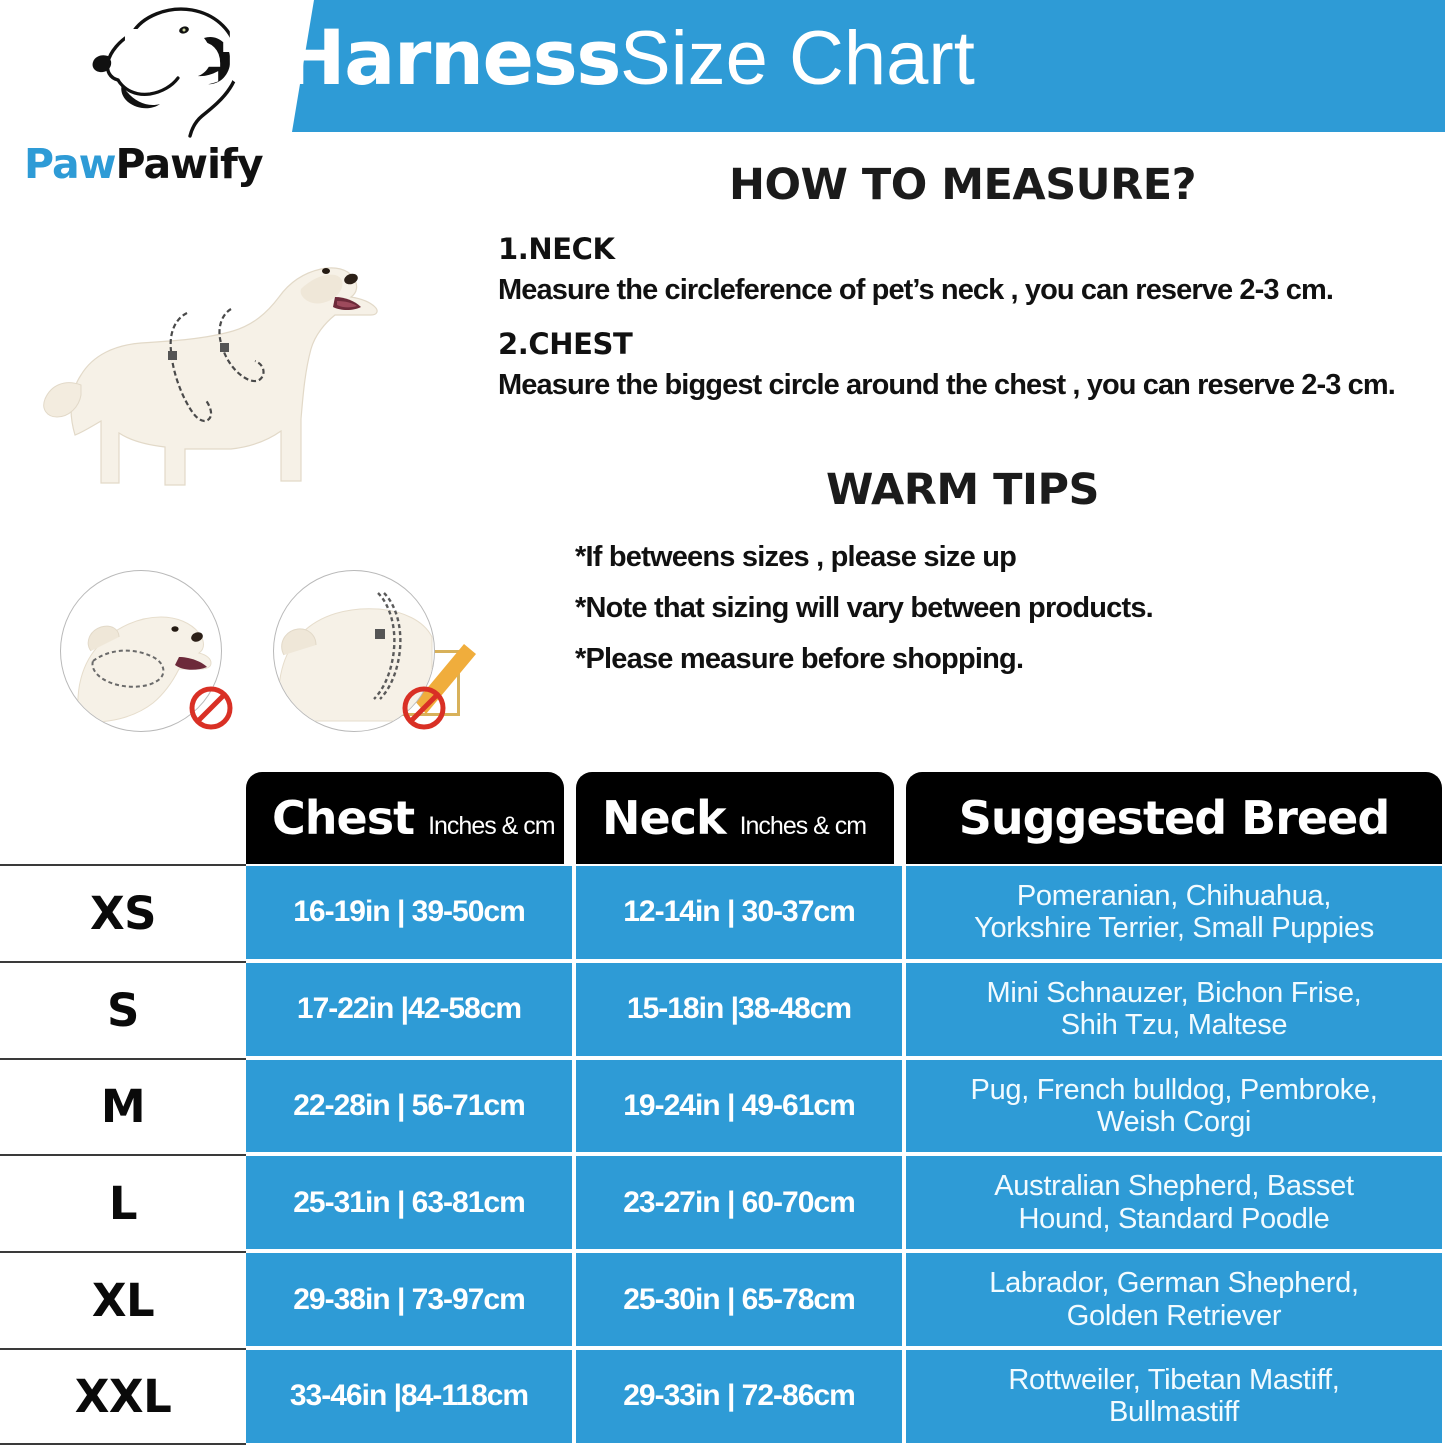 The image size is (1445, 1445). I want to click on size-label: M, so click(123, 1107).